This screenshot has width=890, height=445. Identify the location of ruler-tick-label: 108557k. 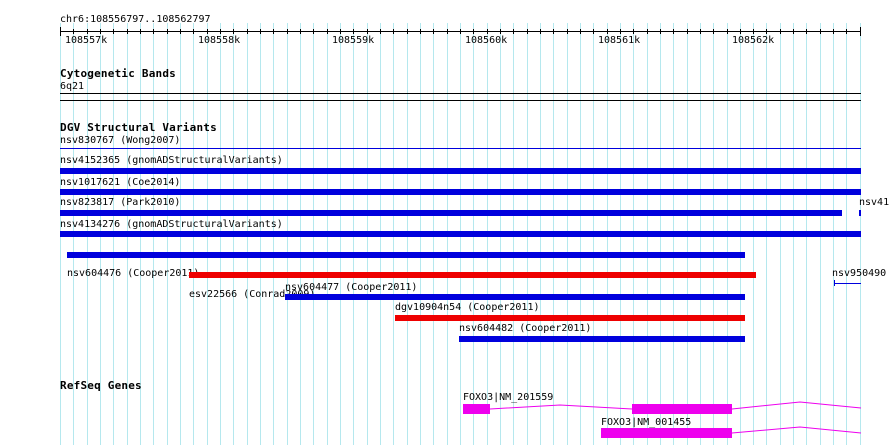
(86, 40).